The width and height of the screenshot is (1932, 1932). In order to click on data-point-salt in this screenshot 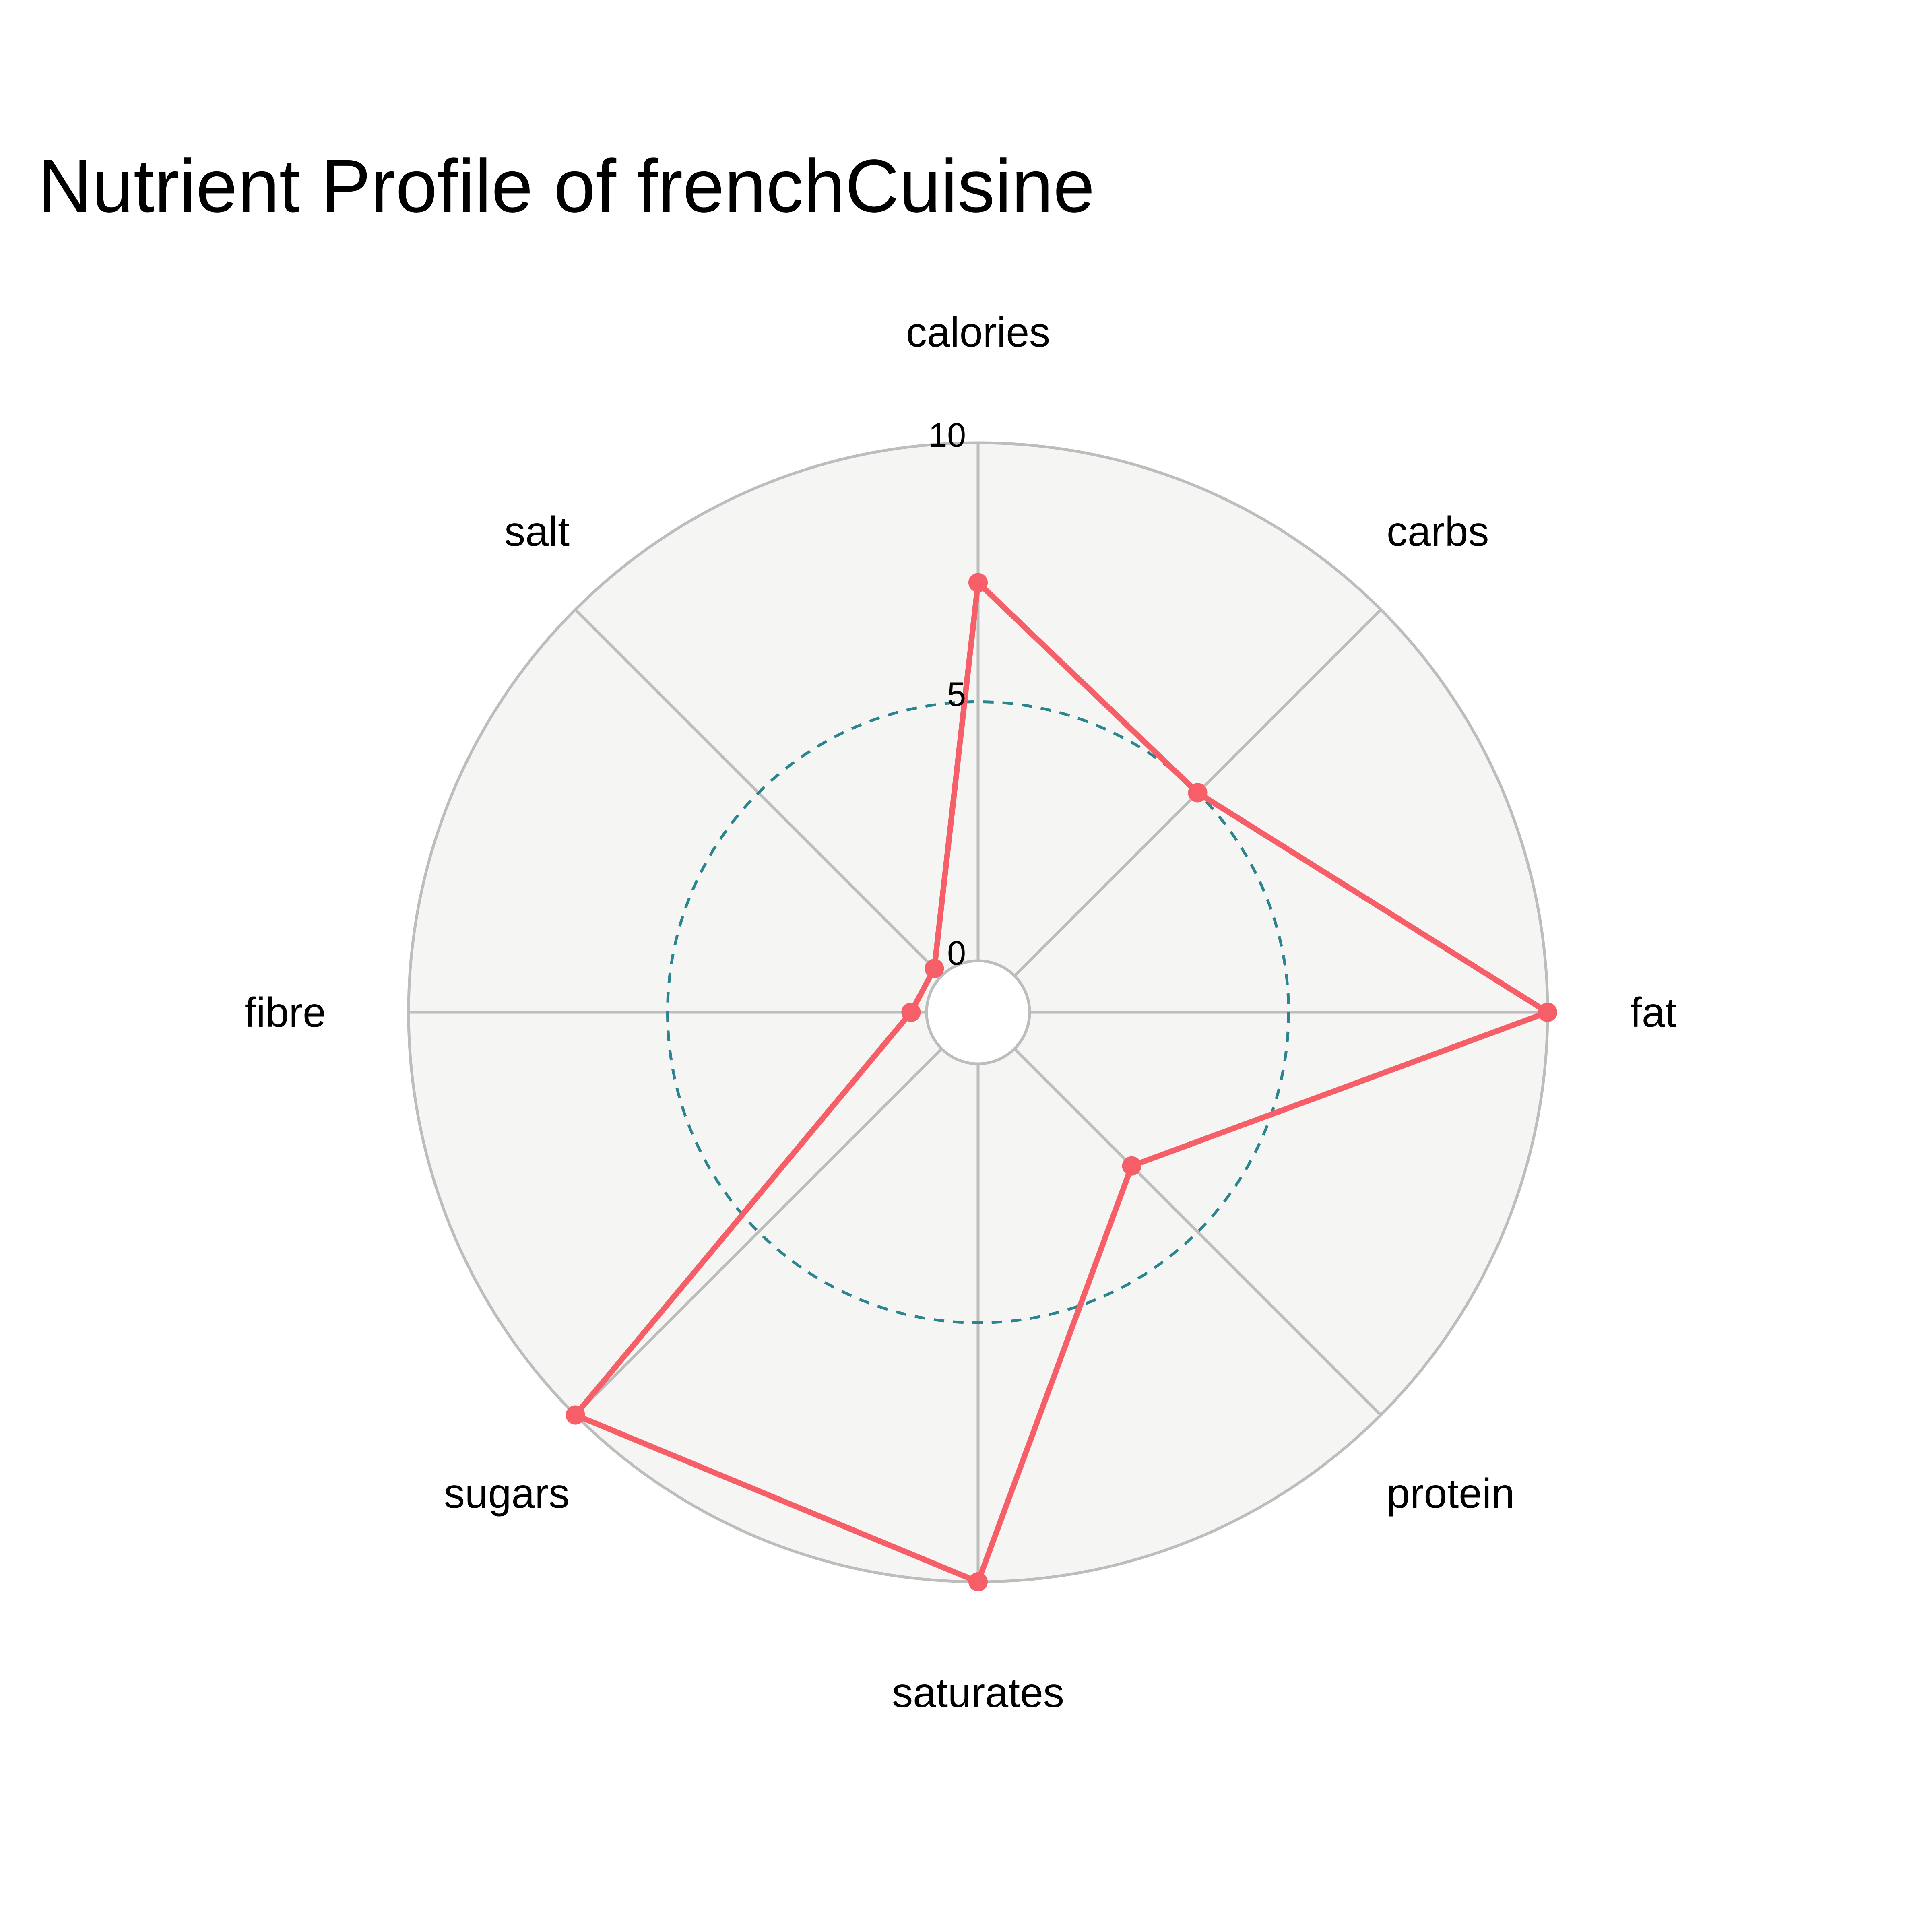, I will do `click(934, 968)`.